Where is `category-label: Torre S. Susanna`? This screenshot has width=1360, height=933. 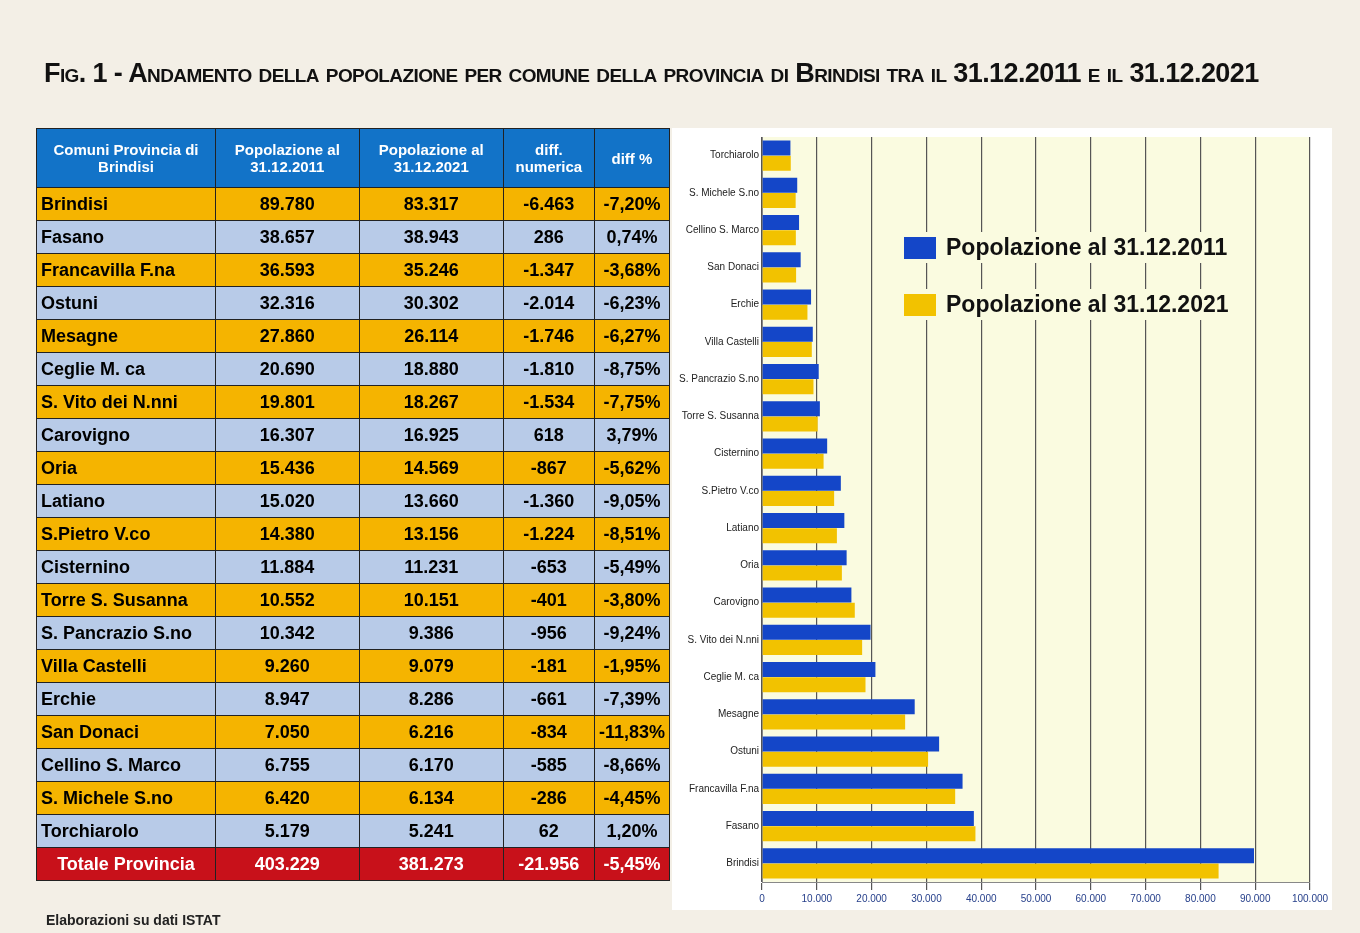
category-label: Torre S. Susanna is located at coordinates (126, 600).